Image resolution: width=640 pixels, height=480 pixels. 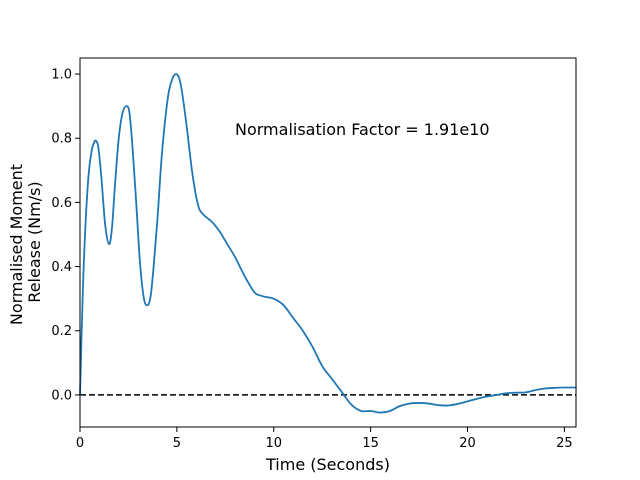 I want to click on annotation-text: Normalisation Factor = 1.91e10, so click(x=362, y=129).